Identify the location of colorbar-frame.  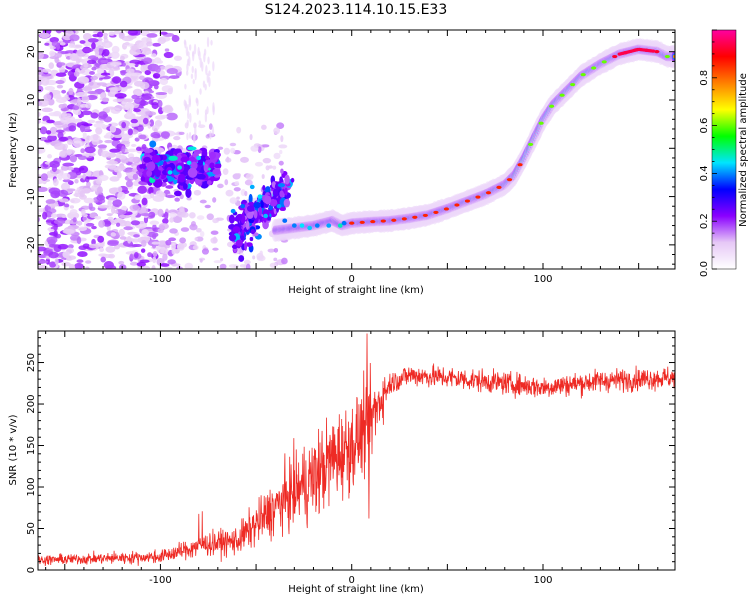
(724, 149).